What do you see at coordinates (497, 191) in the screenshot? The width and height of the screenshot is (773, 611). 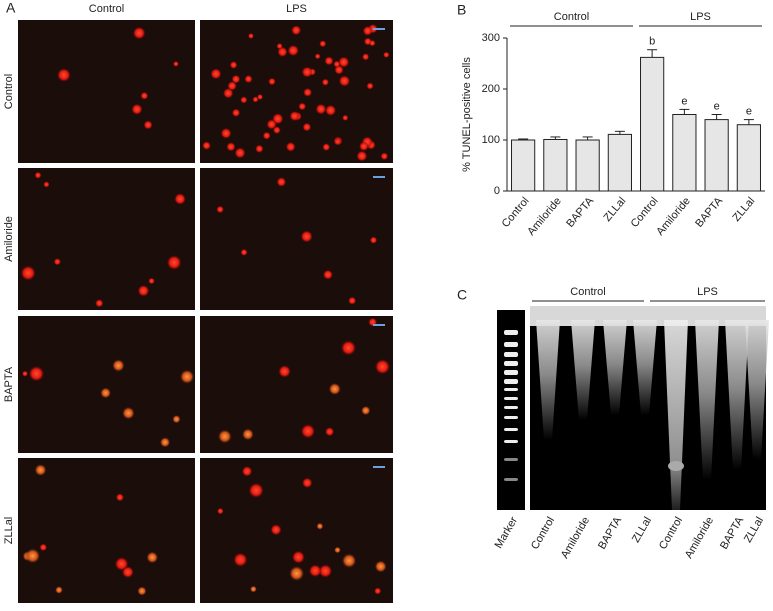 I see `y-tick-label: 0` at bounding box center [497, 191].